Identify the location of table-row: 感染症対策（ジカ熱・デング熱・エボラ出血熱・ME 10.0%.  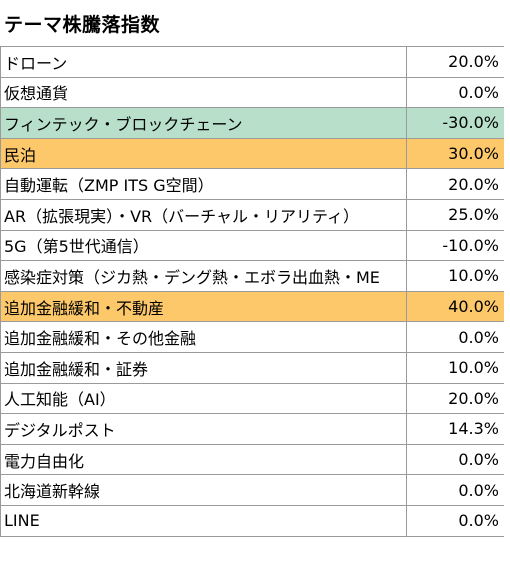
(252, 276).